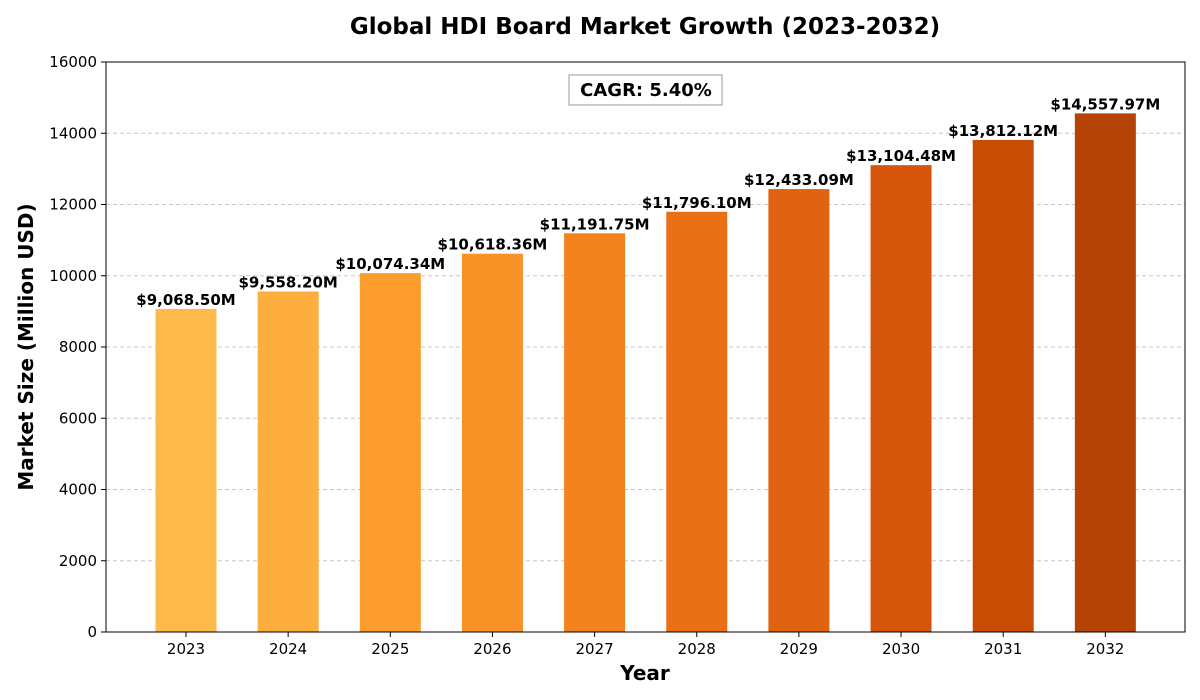 This screenshot has height=700, width=1200. What do you see at coordinates (26, 346) in the screenshot?
I see `y-axis-label: Market Size (Million USD)` at bounding box center [26, 346].